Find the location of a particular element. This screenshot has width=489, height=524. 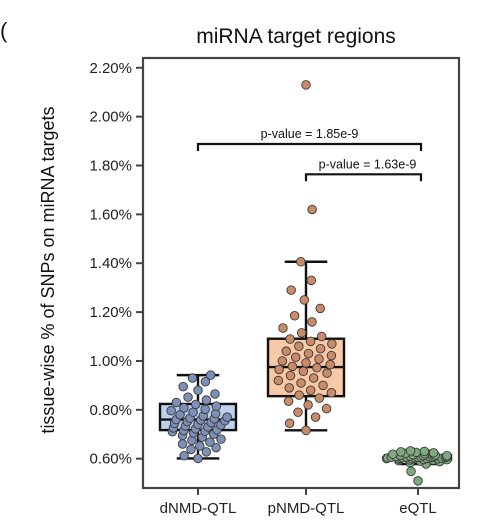

panel-label: ( is located at coordinates (4, 30).